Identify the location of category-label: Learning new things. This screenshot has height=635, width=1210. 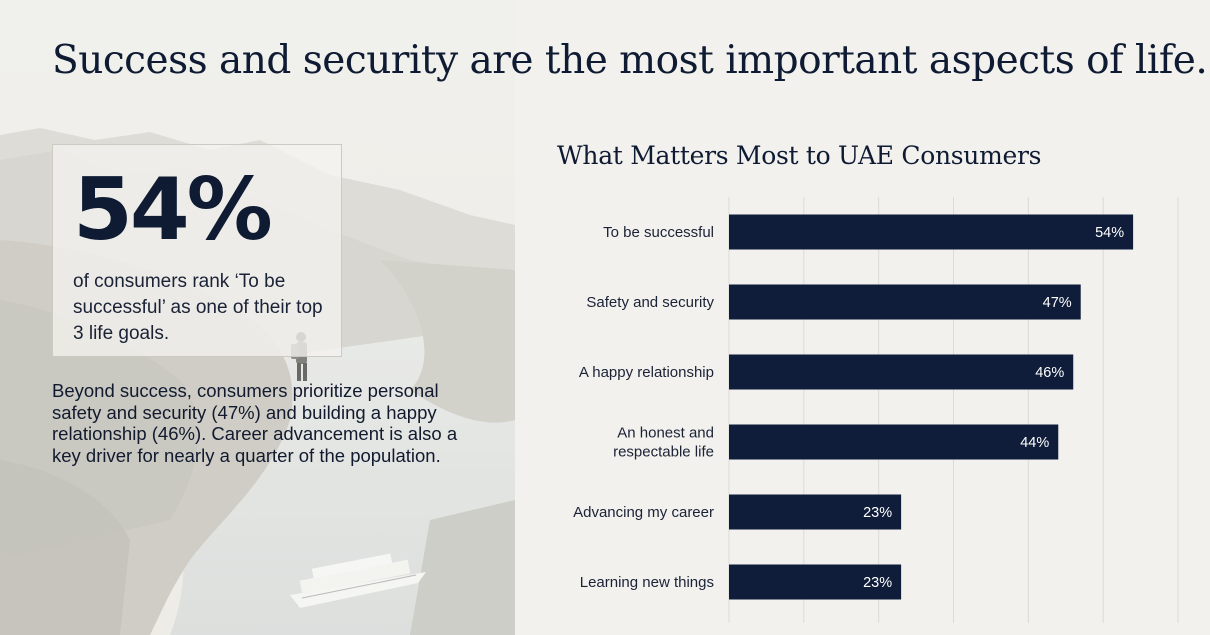
(647, 582).